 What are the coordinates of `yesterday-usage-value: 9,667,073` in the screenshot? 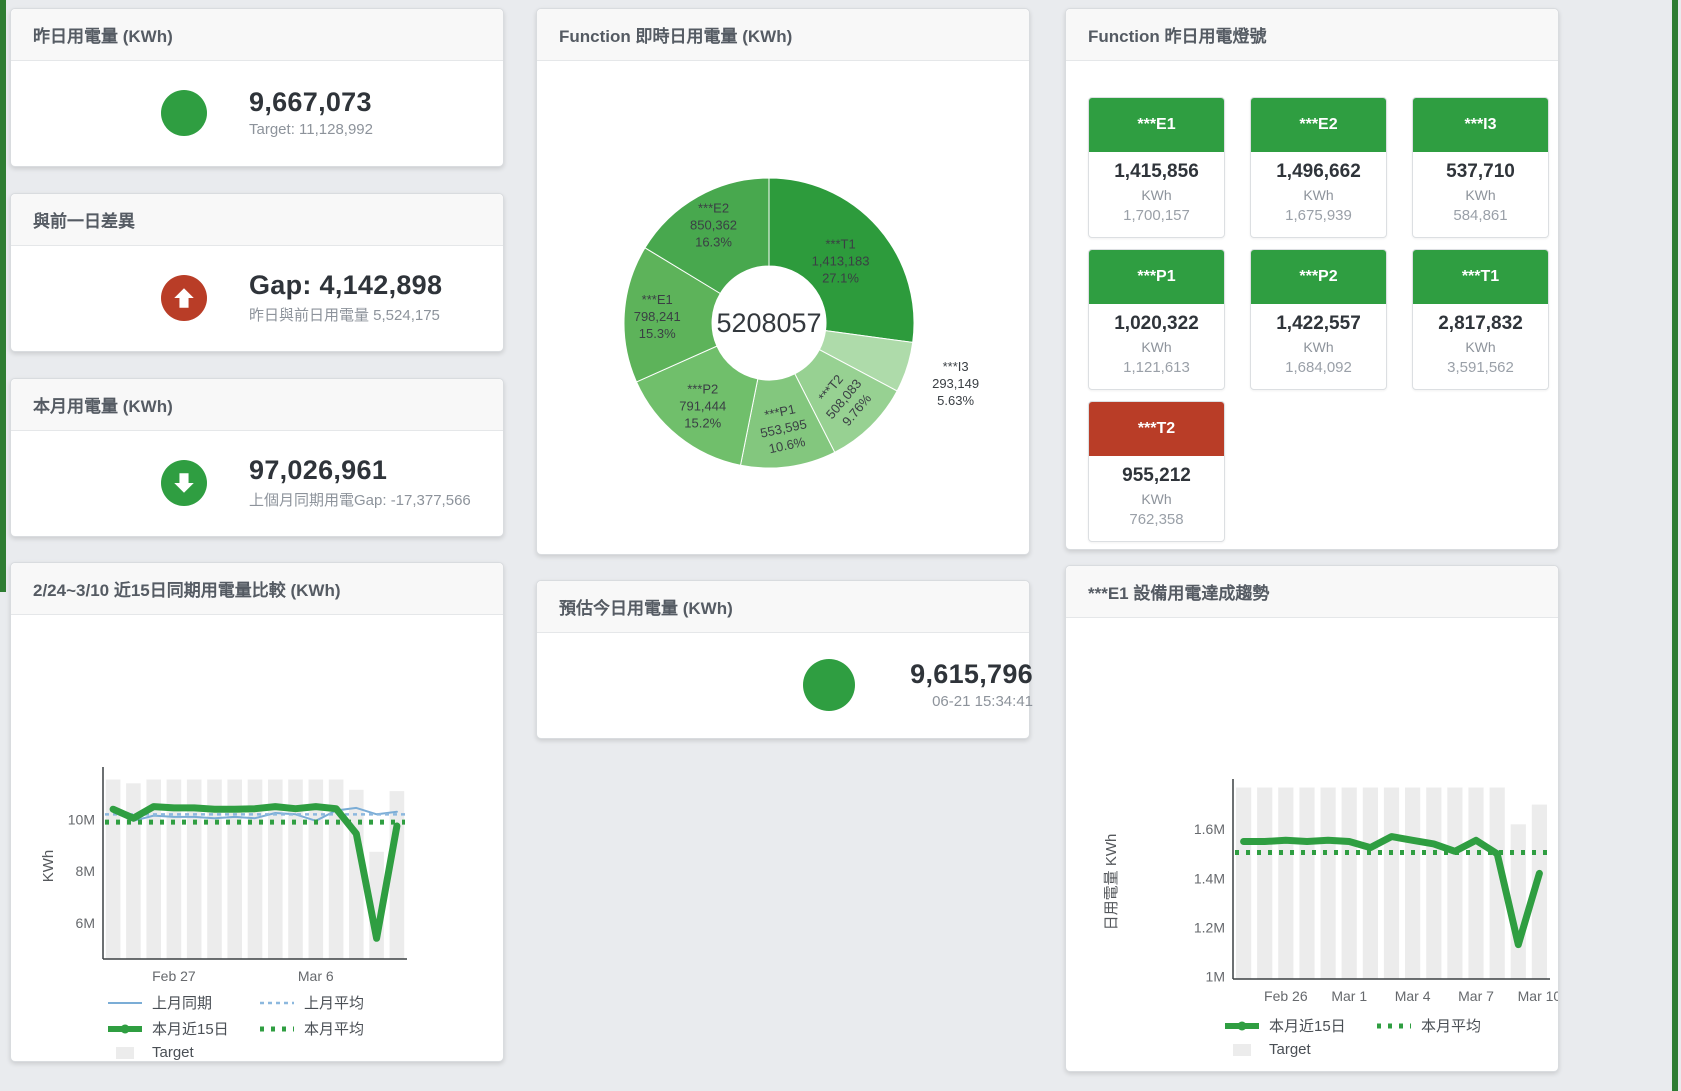 It's located at (310, 102).